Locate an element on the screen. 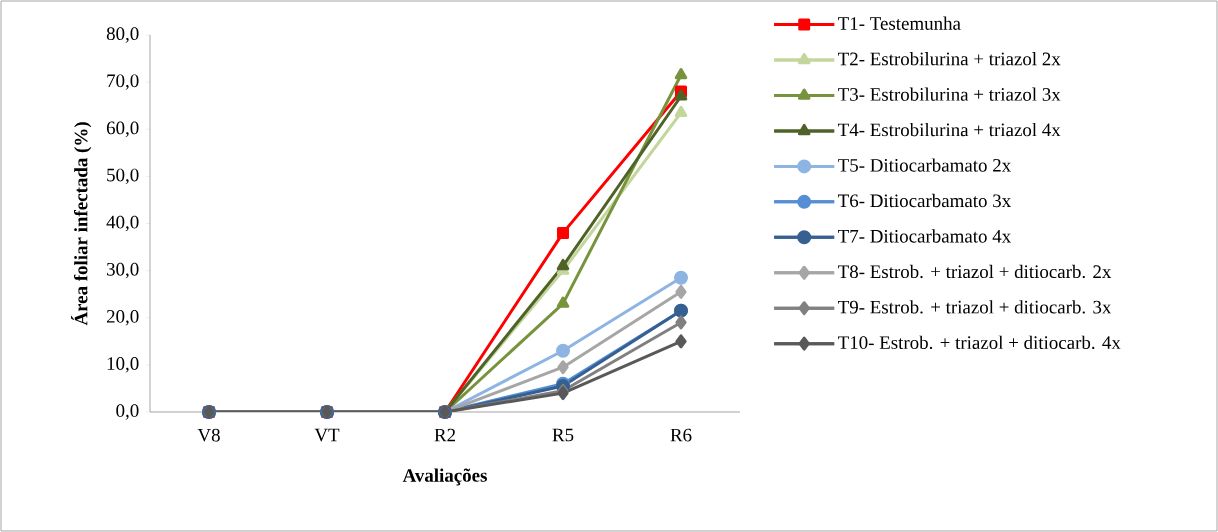  x-tick-label: R6 is located at coordinates (681, 435).